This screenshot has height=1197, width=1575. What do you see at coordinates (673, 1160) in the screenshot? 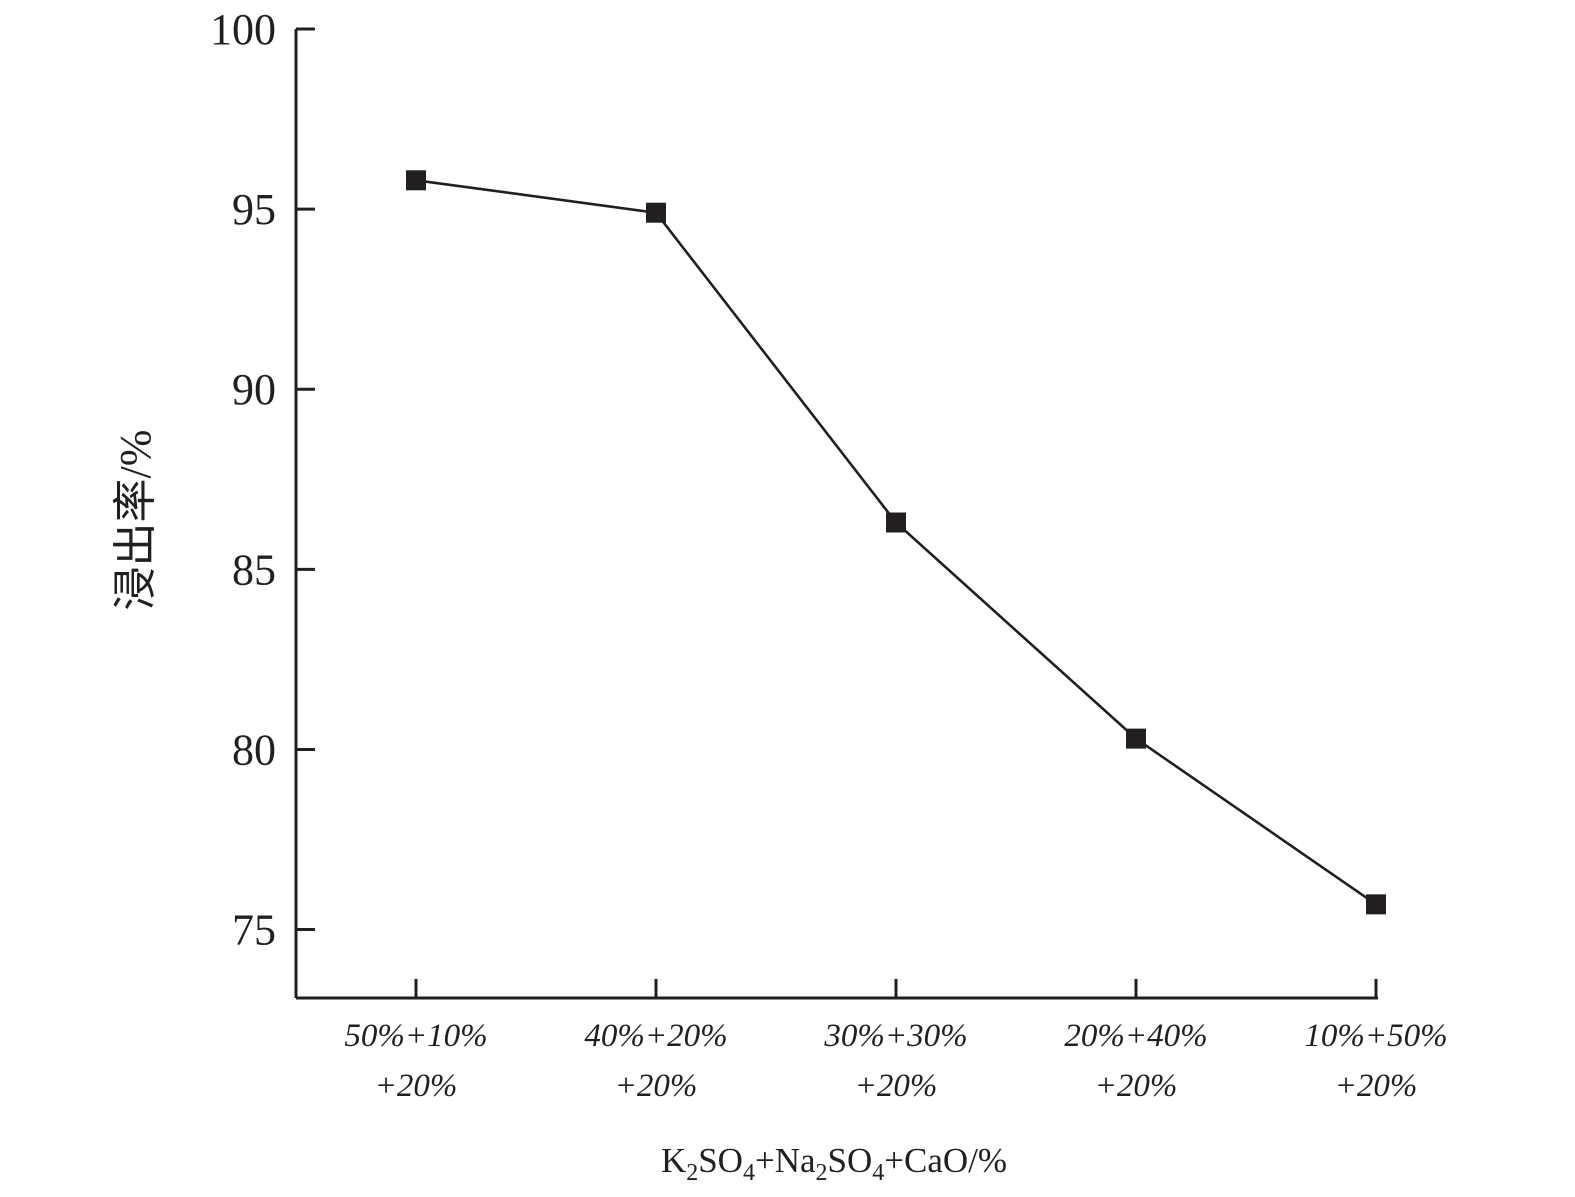
I see `x-axis-title-part: K` at bounding box center [673, 1160].